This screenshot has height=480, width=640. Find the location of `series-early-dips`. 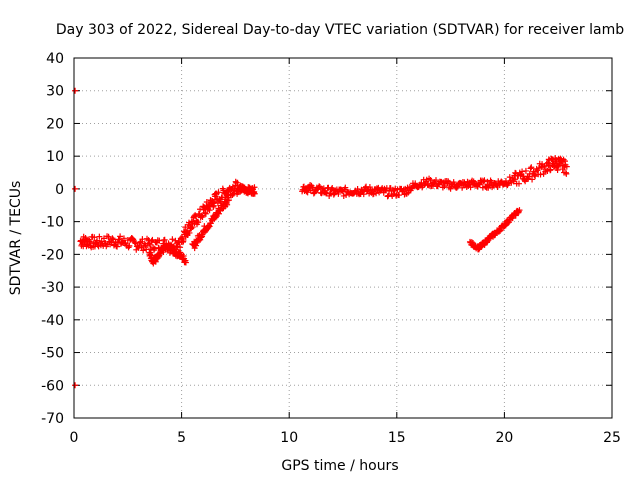

series-early-dips is located at coordinates (167, 254).